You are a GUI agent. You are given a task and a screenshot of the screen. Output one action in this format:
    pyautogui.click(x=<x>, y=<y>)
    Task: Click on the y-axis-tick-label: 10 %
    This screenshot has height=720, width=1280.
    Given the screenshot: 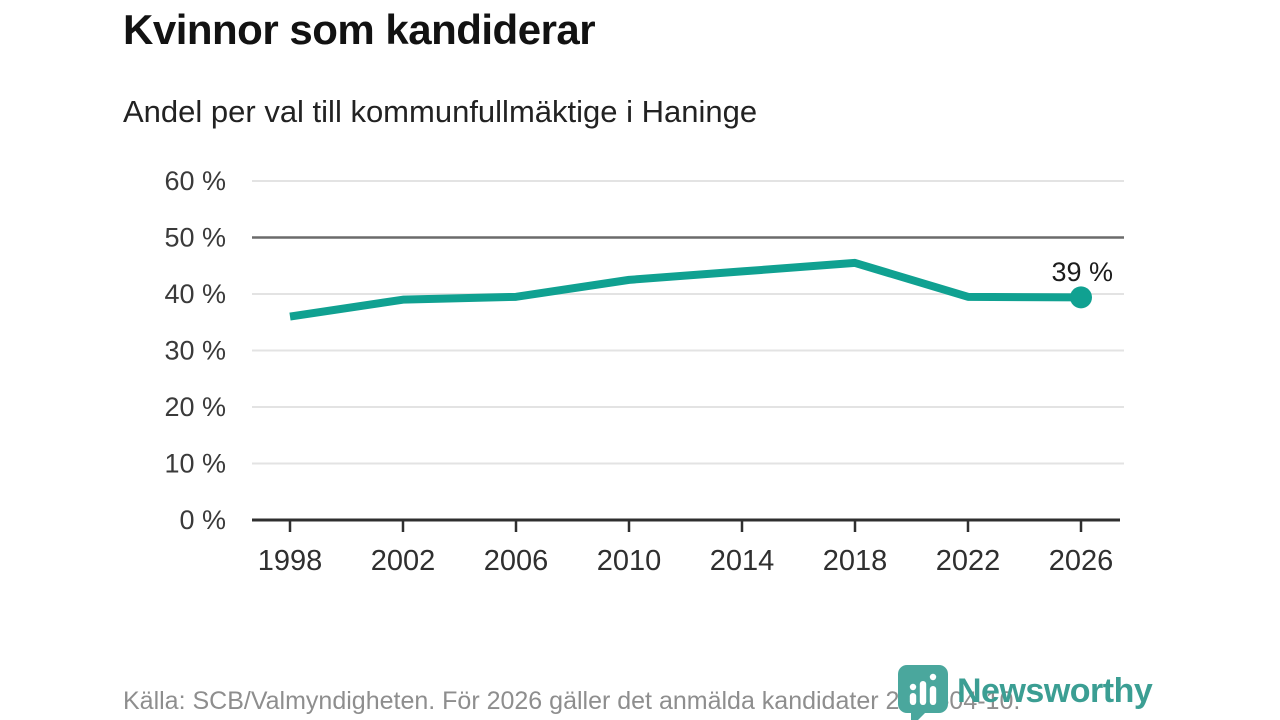 What is the action you would take?
    pyautogui.click(x=195, y=464)
    